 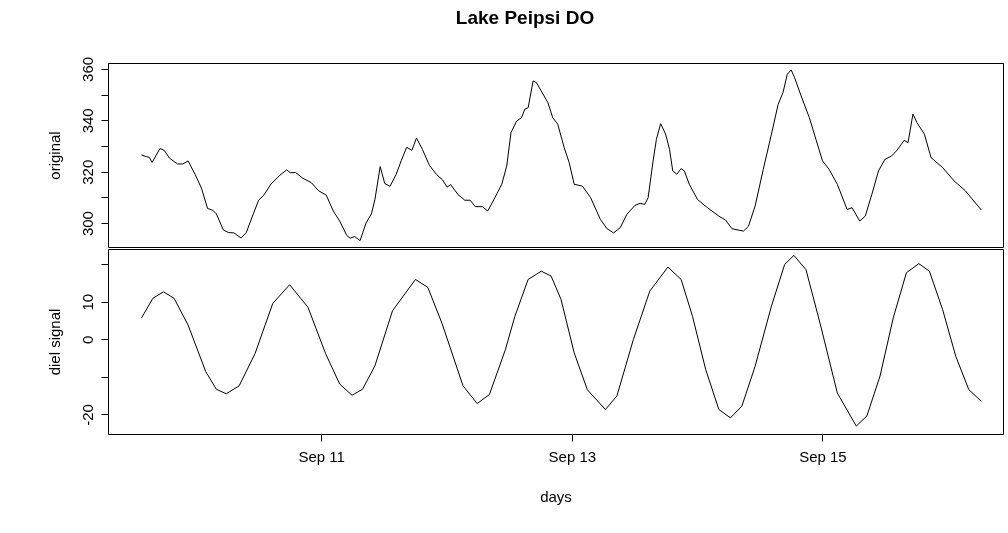 I want to click on x-axis-title: days, so click(x=556, y=496).